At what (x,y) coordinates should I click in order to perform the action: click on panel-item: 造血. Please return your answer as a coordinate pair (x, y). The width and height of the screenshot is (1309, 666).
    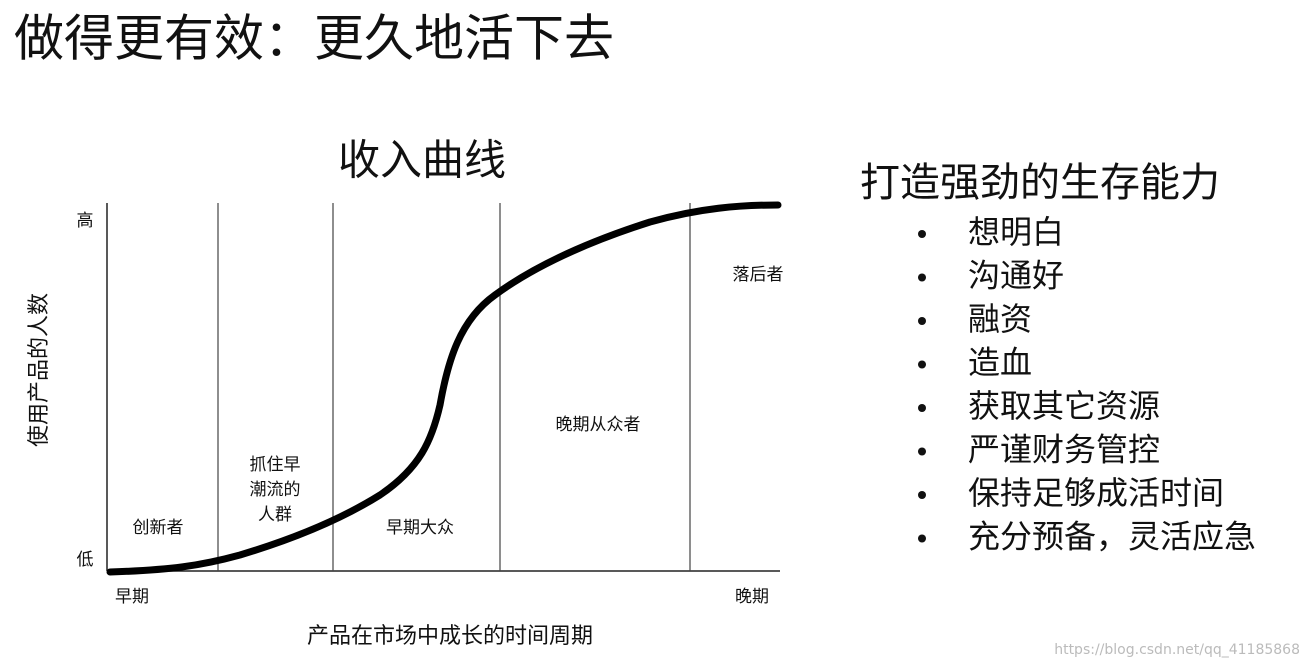
    Looking at the image, I should click on (1000, 363).